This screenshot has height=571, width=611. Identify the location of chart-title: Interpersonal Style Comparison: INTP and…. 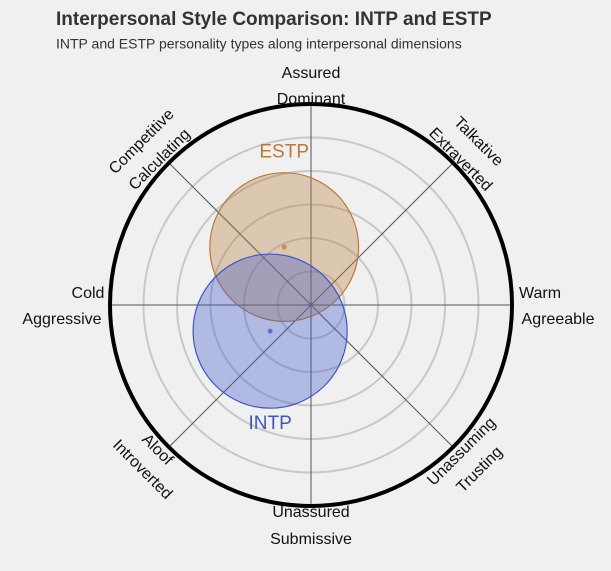
(274, 19).